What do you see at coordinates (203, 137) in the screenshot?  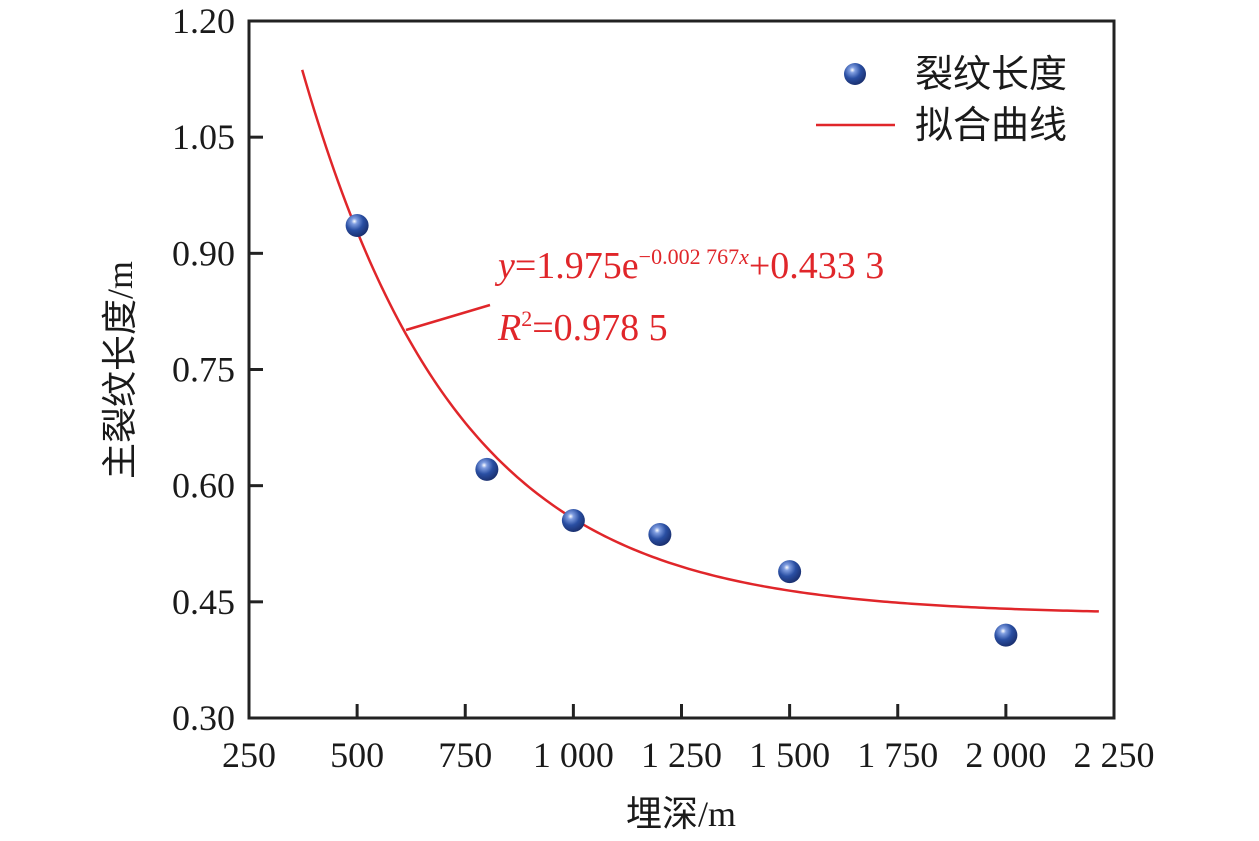 I see `y-tick-label: 1.05` at bounding box center [203, 137].